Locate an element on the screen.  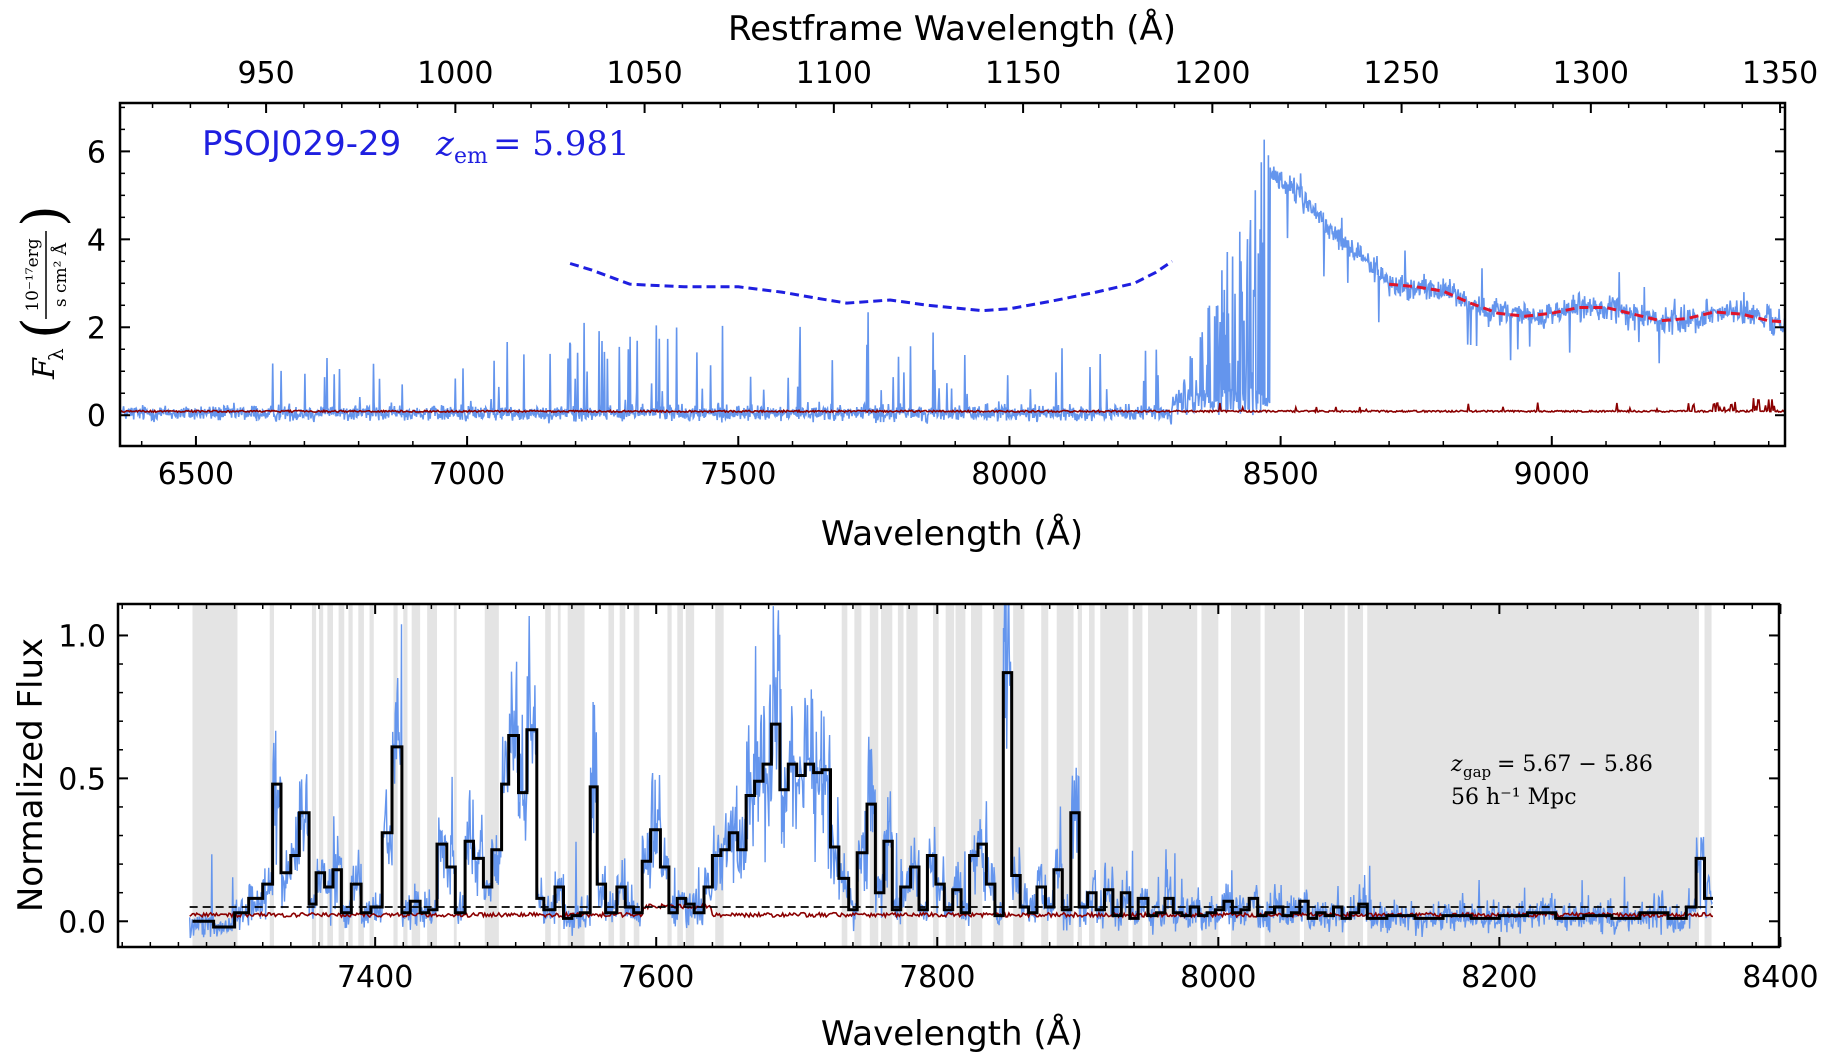
top-x2-axis-label: Restframe Wavelength (Å) is located at coordinates (952, 28).